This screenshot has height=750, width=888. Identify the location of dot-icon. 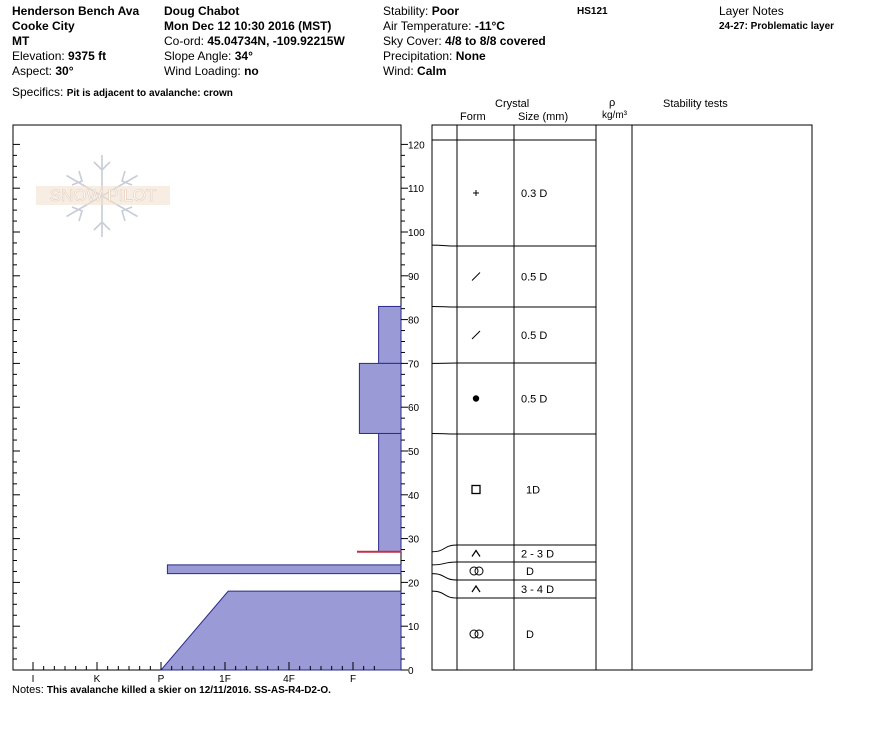
(476, 398).